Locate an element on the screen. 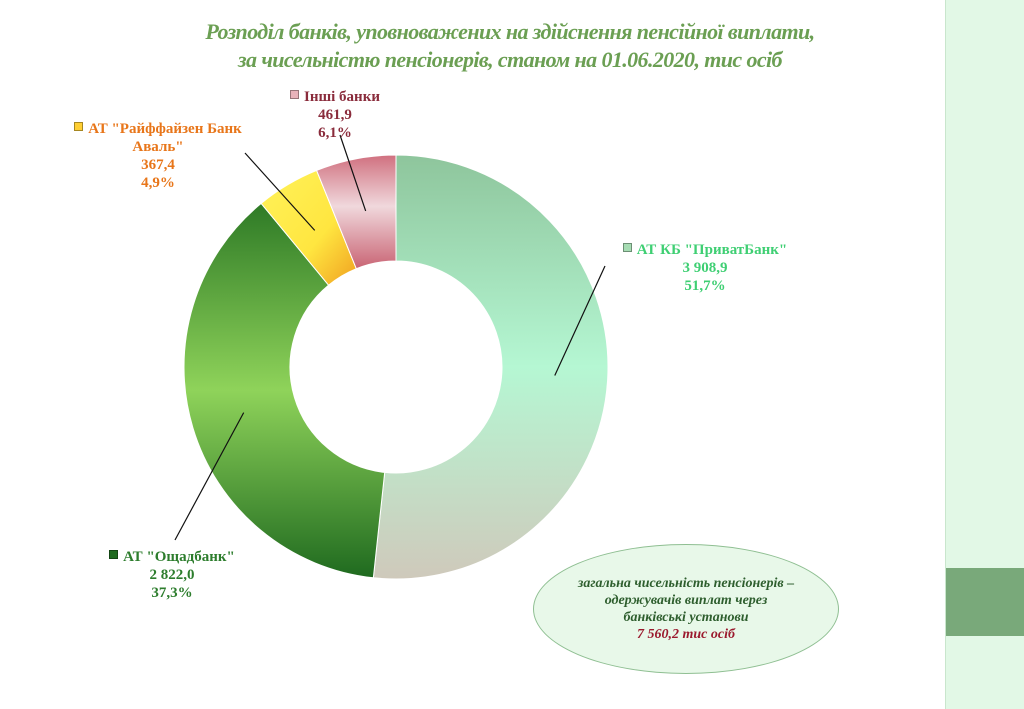 Image resolution: width=1024 pixels, height=709 pixels. label-privatbank-name: АТ КБ "ПриватБанк" is located at coordinates (712, 250).